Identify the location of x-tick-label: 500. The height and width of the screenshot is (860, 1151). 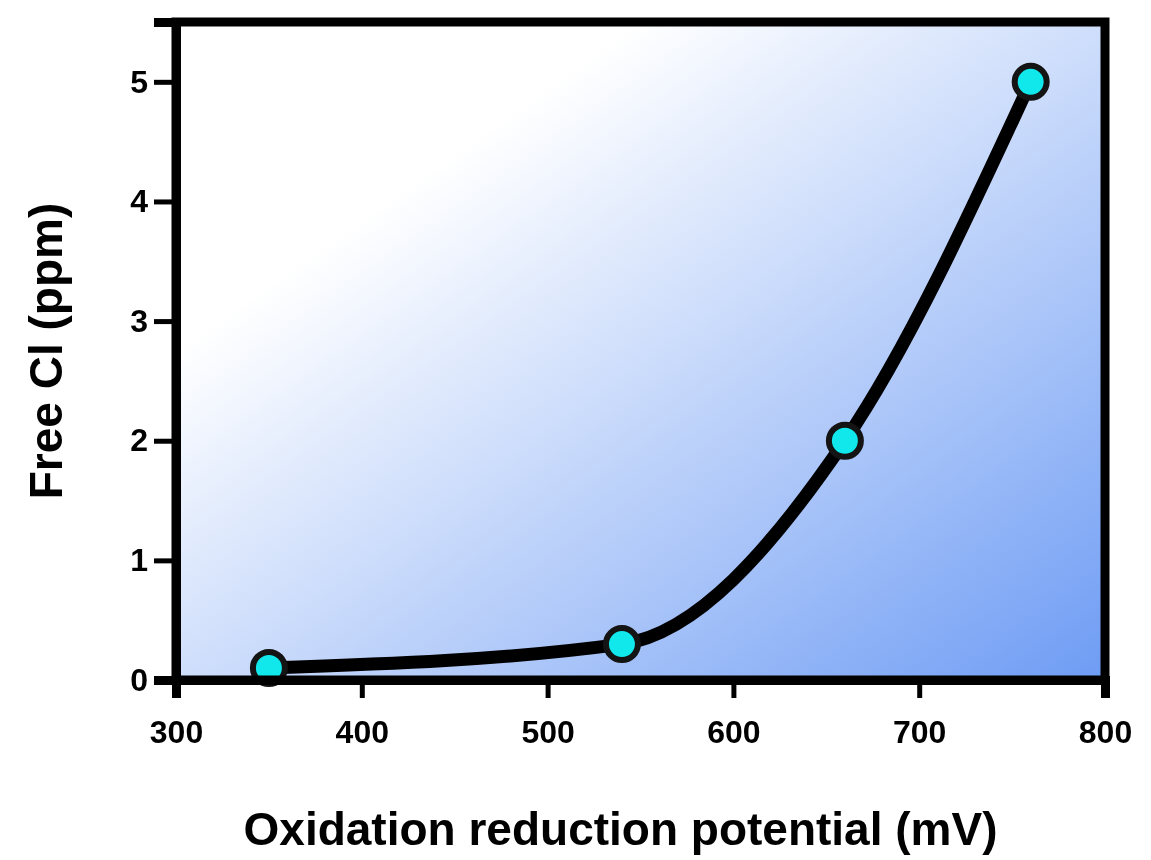
(548, 731).